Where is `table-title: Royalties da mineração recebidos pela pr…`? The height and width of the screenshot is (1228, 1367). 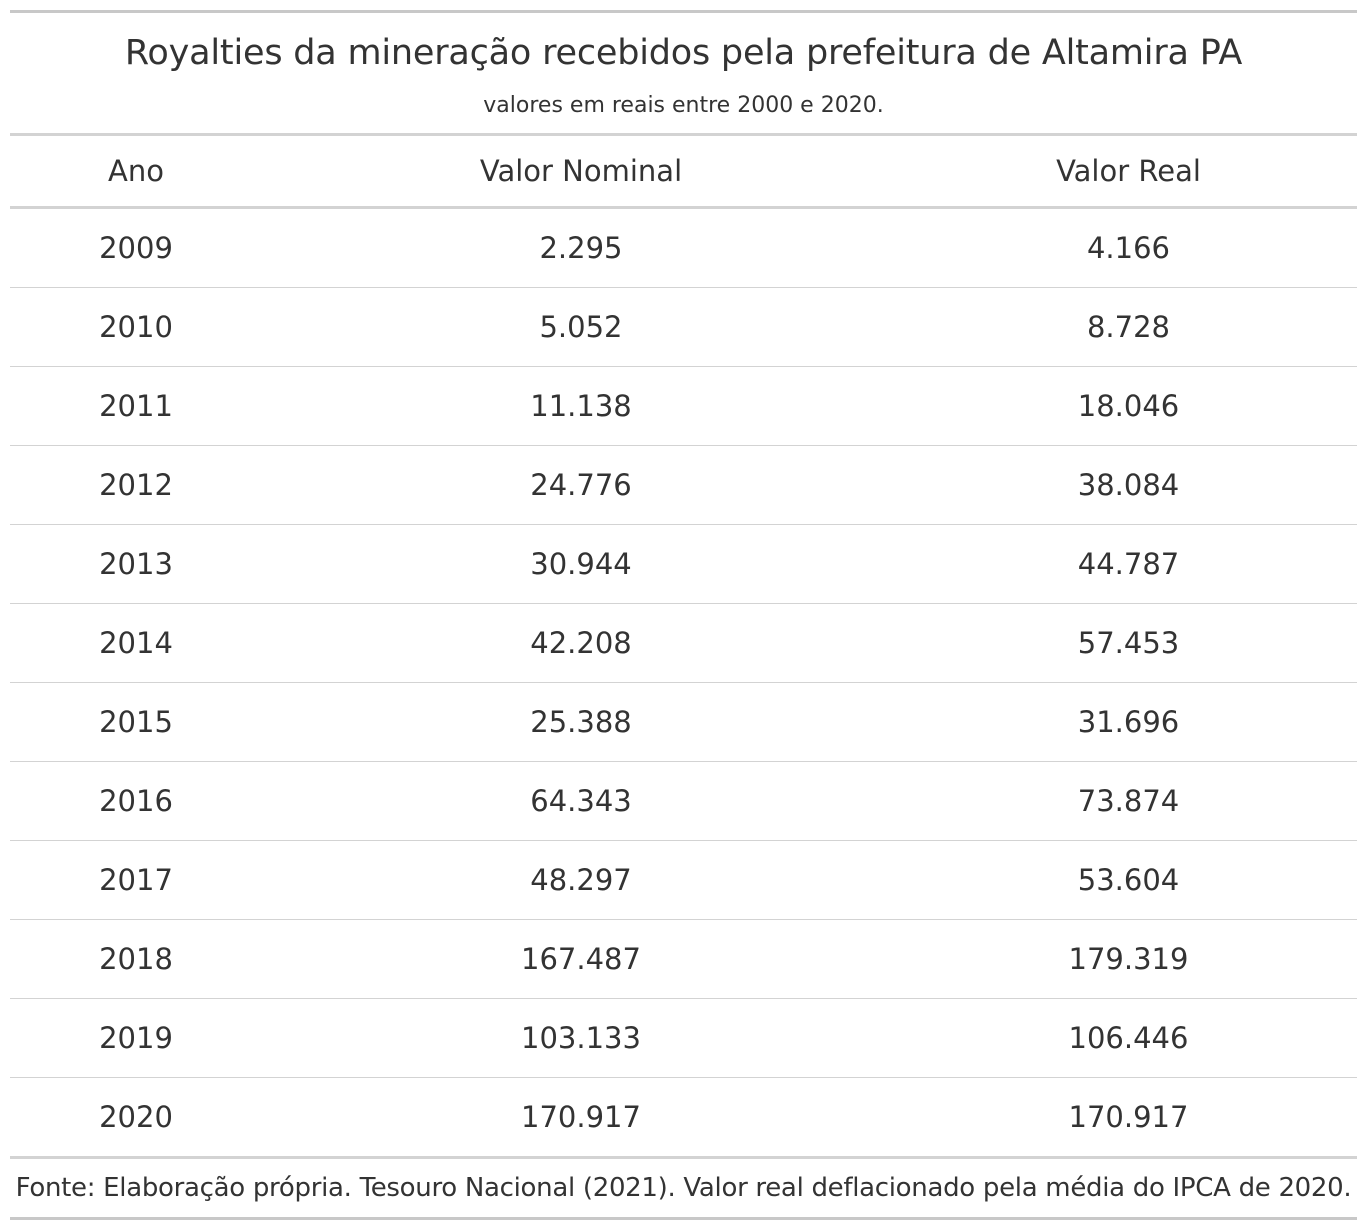 table-title: Royalties da mineração recebidos pela pr… is located at coordinates (683, 53).